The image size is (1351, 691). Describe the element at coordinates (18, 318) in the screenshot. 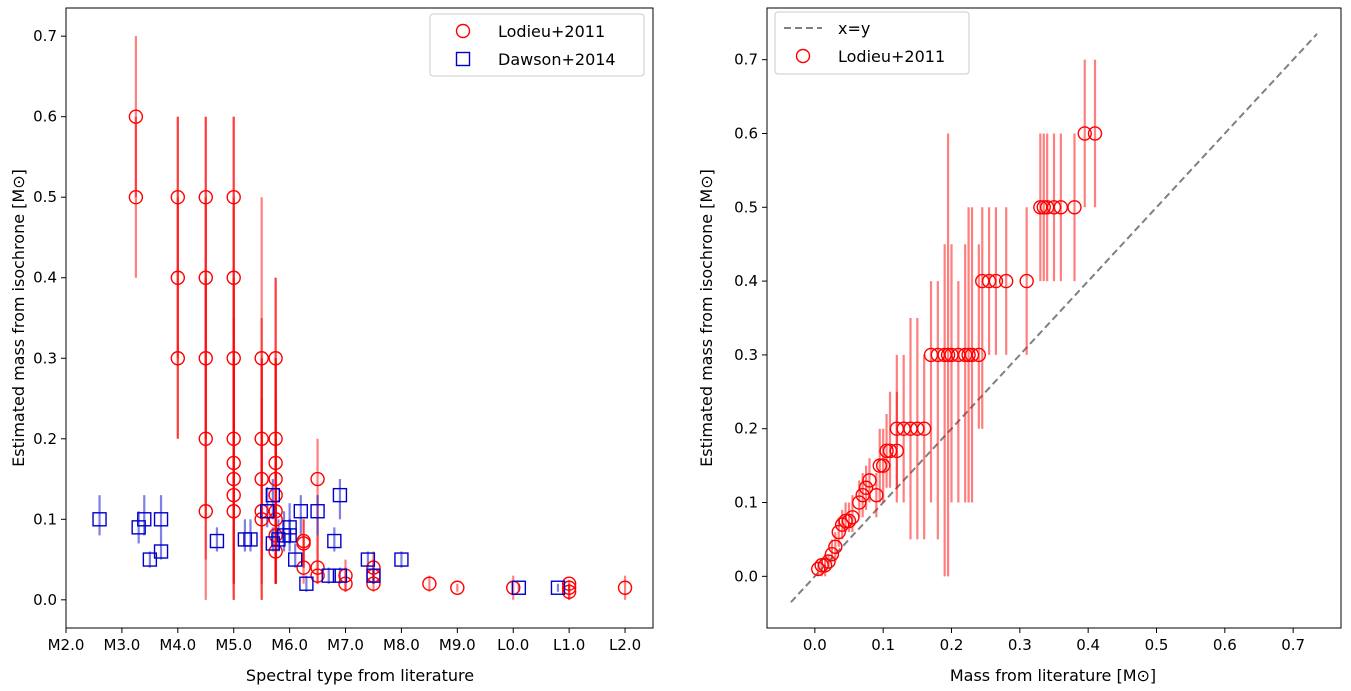

I see `left-y-axis-label: Estimated mass from isochrone [M⊙]` at that location.